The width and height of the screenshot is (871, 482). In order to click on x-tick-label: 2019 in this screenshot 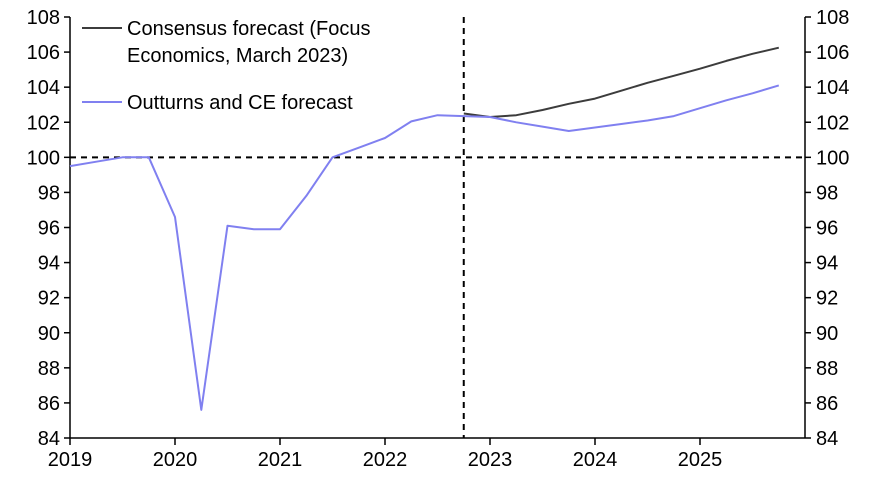, I will do `click(70, 460)`.